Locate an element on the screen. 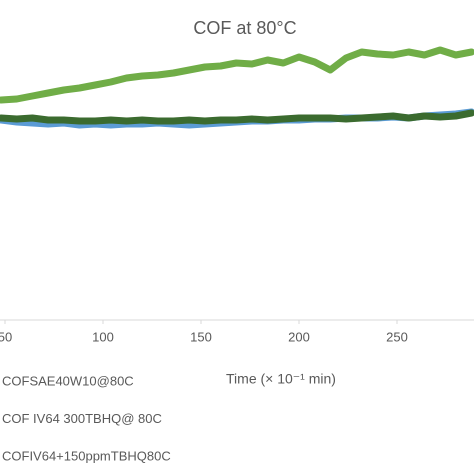 This screenshot has width=474, height=474. x-axis-label: Time (× 10⁻¹ min) is located at coordinates (281, 379).